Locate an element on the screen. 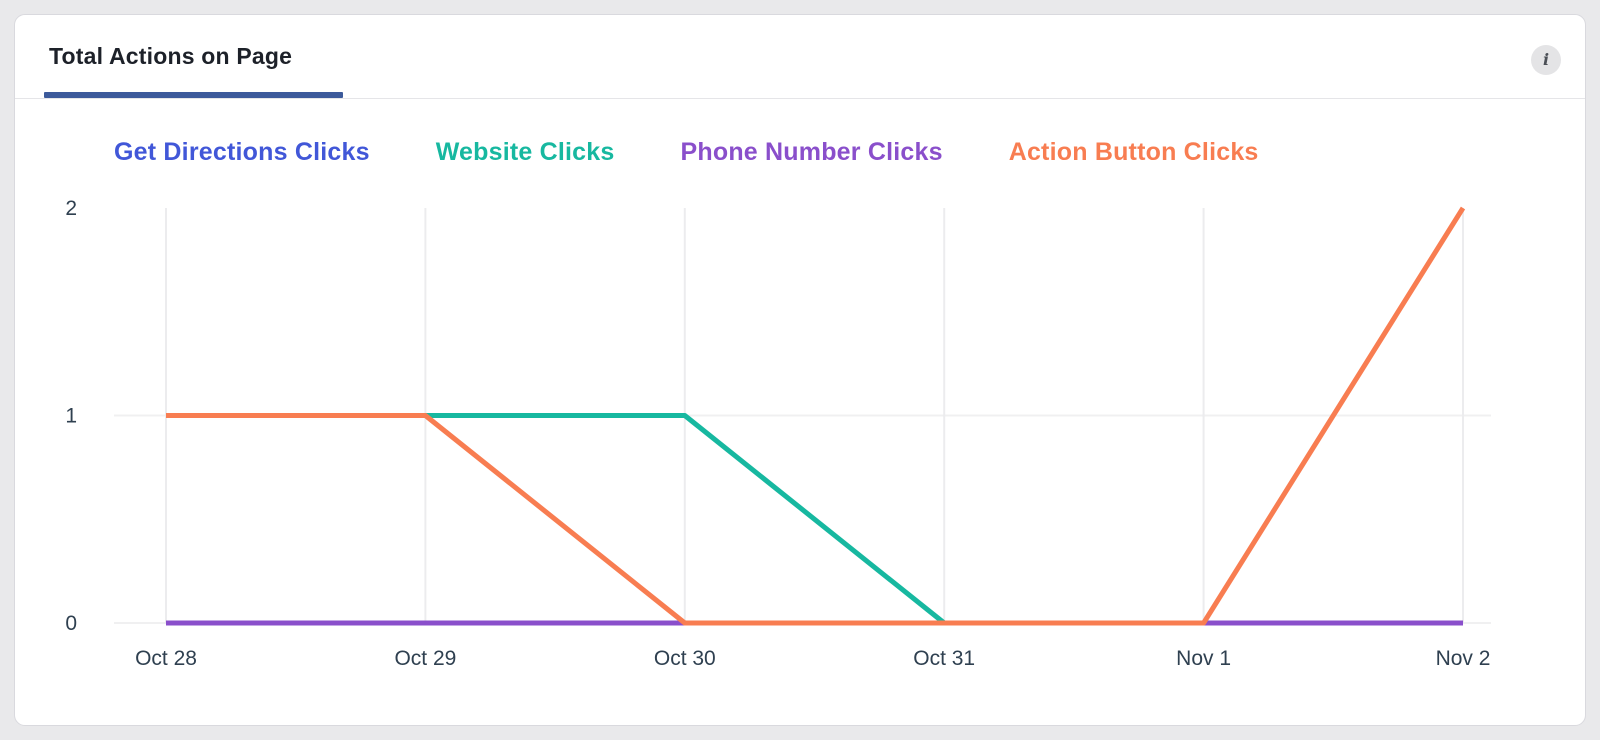 The width and height of the screenshot is (1600, 740). active-tab-indicator is located at coordinates (193, 95).